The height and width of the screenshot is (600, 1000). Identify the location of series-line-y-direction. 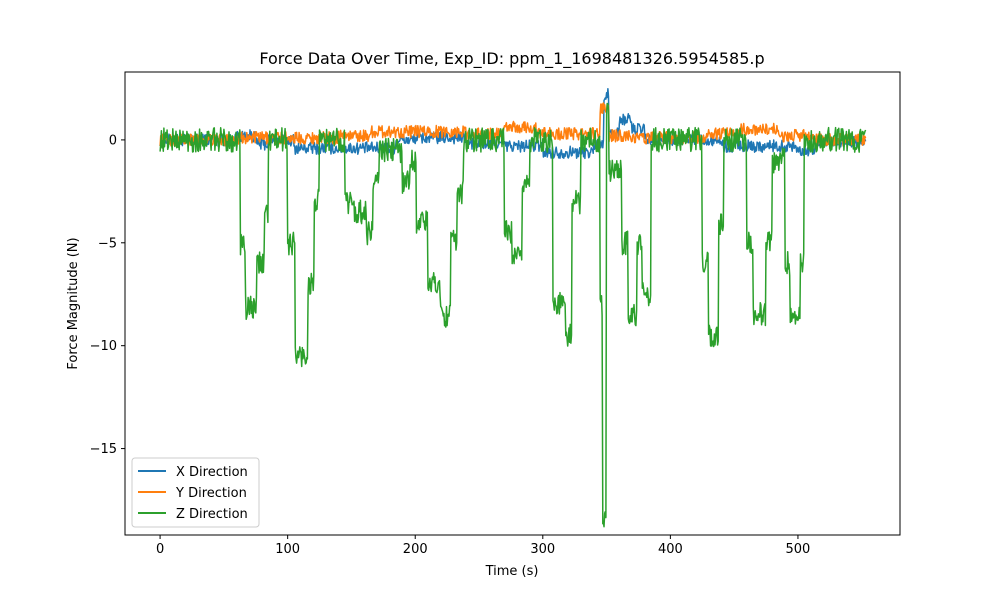
(513, 124).